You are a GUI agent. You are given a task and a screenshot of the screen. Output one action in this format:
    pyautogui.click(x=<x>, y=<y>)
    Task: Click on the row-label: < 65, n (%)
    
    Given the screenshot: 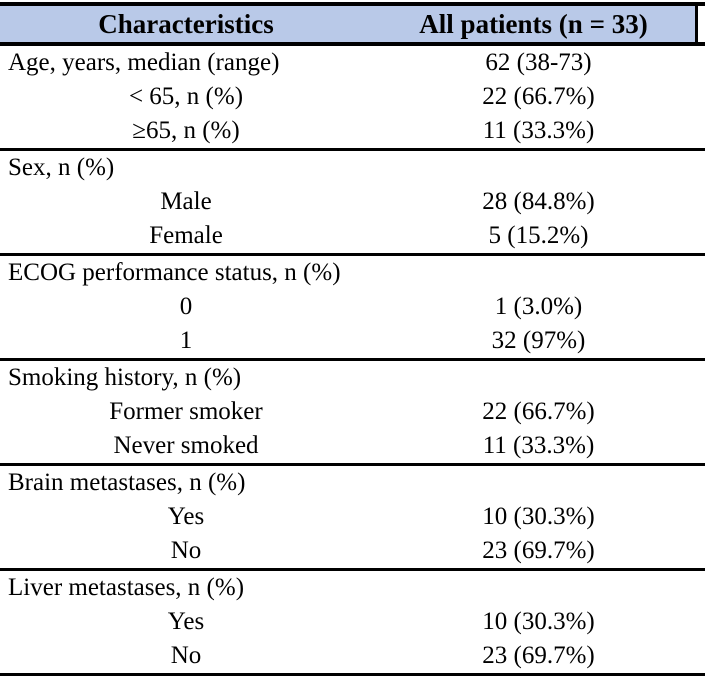 What is the action you would take?
    pyautogui.click(x=186, y=96)
    